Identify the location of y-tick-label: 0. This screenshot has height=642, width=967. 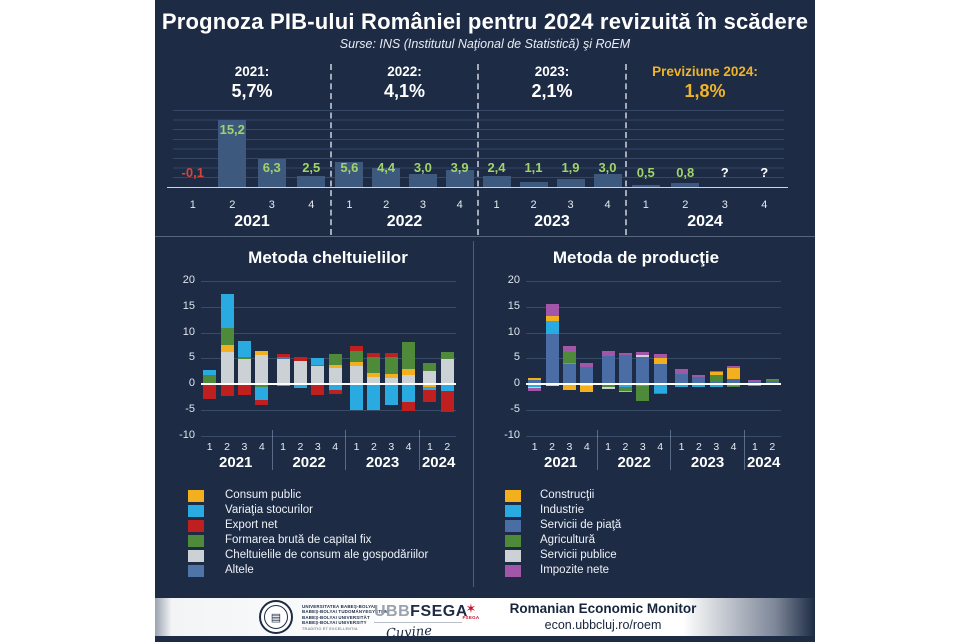
(191, 383).